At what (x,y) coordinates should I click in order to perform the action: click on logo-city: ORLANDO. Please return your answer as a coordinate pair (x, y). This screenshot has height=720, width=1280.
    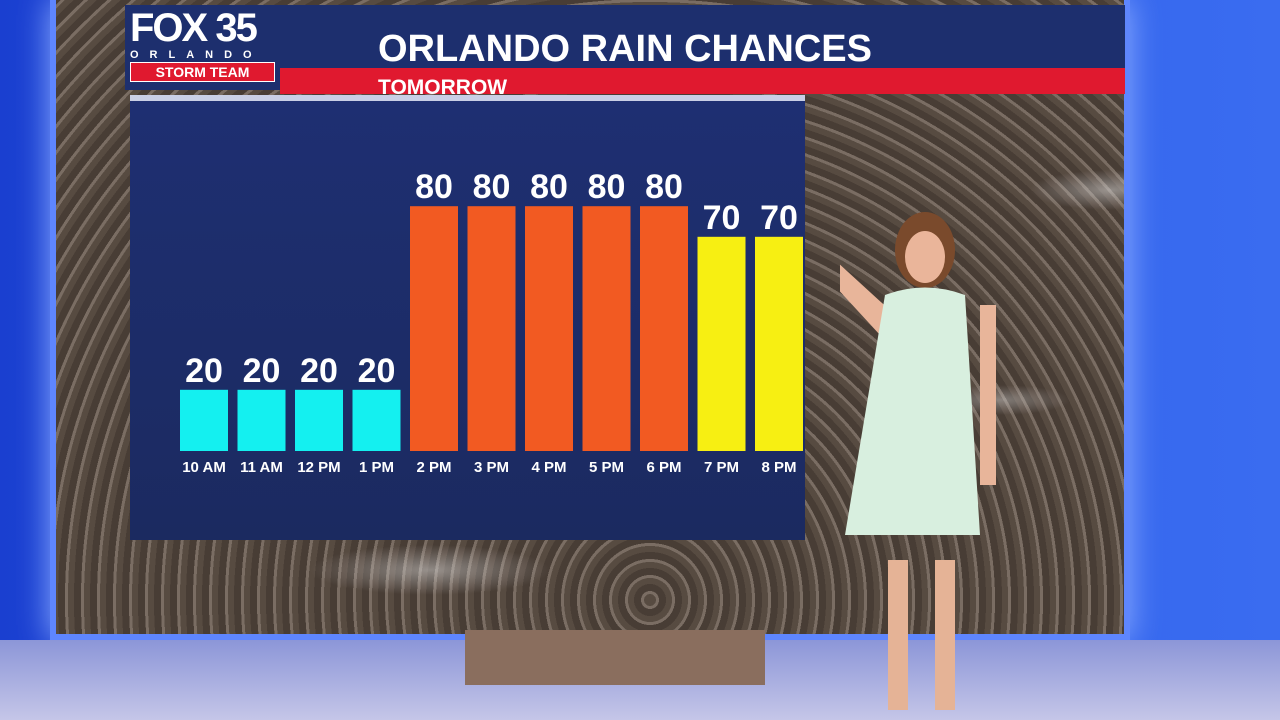
    Looking at the image, I should click on (196, 55).